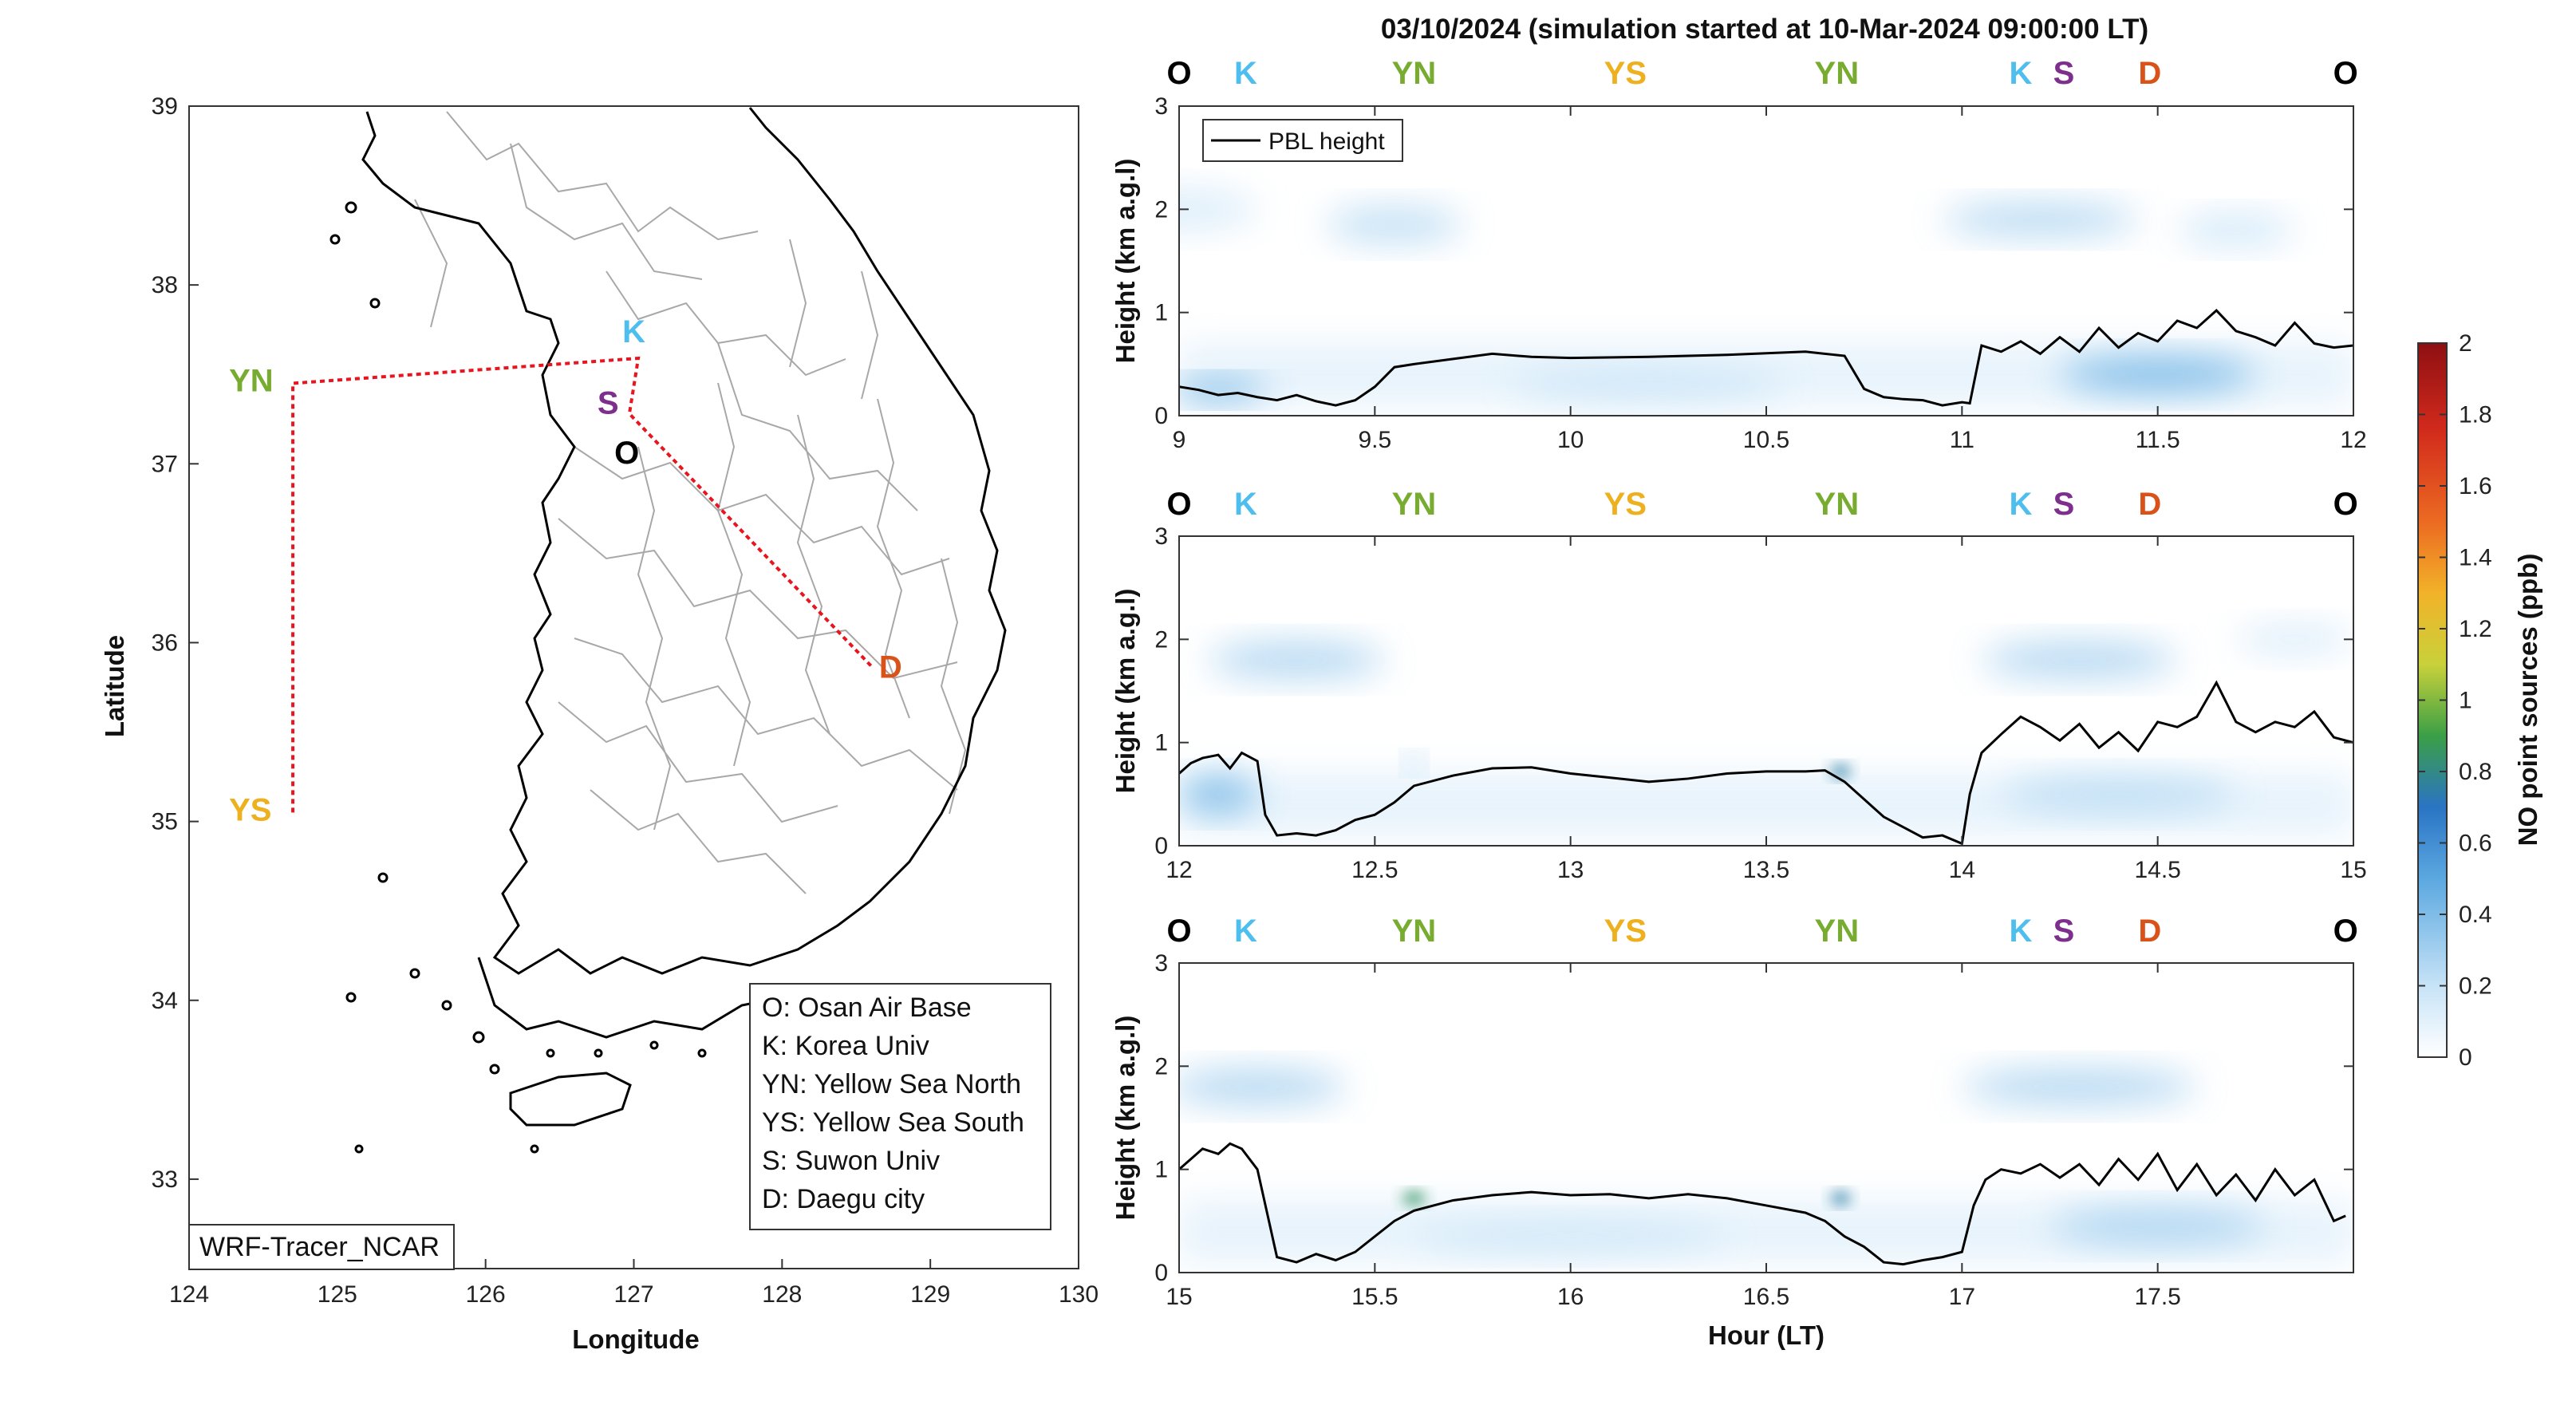 This screenshot has height=1413, width=2576. What do you see at coordinates (1179, 440) in the screenshot?
I see `x-tick-label: 9` at bounding box center [1179, 440].